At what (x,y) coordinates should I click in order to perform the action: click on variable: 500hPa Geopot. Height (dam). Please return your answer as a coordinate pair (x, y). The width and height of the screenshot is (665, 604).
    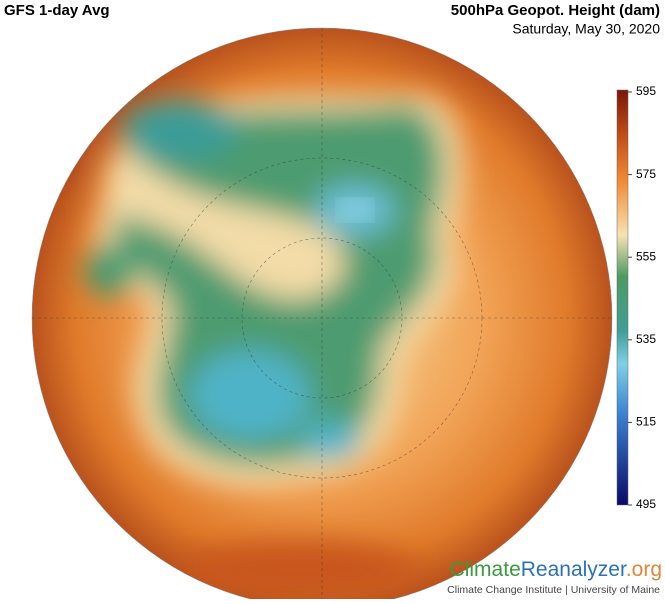
    Looking at the image, I should click on (555, 10).